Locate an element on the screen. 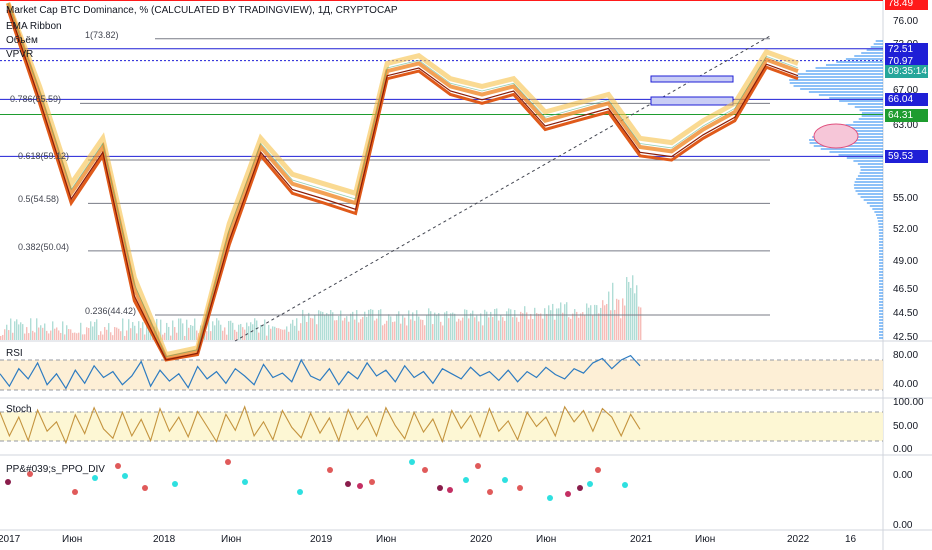  indicator-ema-ribbon: EMA Ribbon is located at coordinates (34, 26).